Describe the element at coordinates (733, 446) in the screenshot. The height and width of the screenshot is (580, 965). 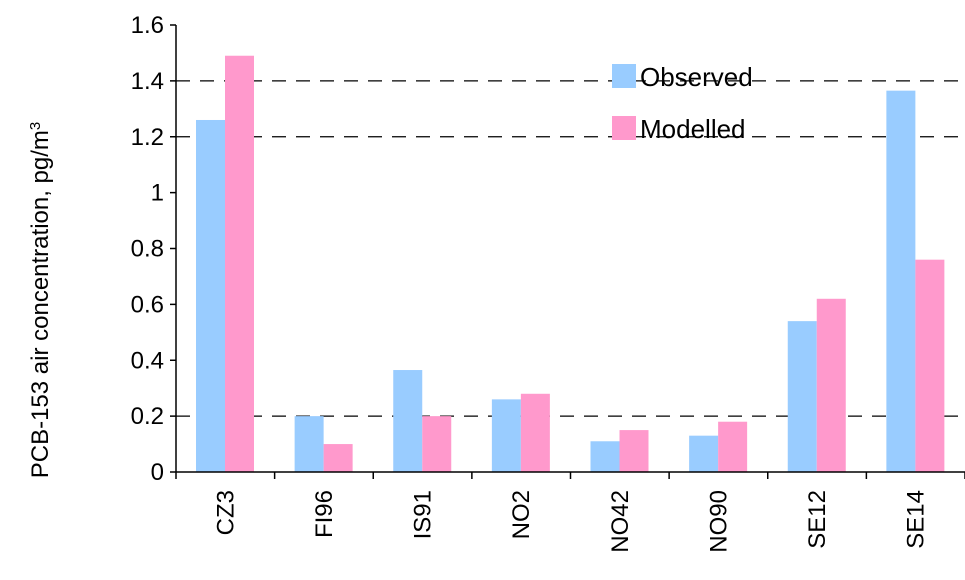
I see `bar-modelled-no90` at that location.